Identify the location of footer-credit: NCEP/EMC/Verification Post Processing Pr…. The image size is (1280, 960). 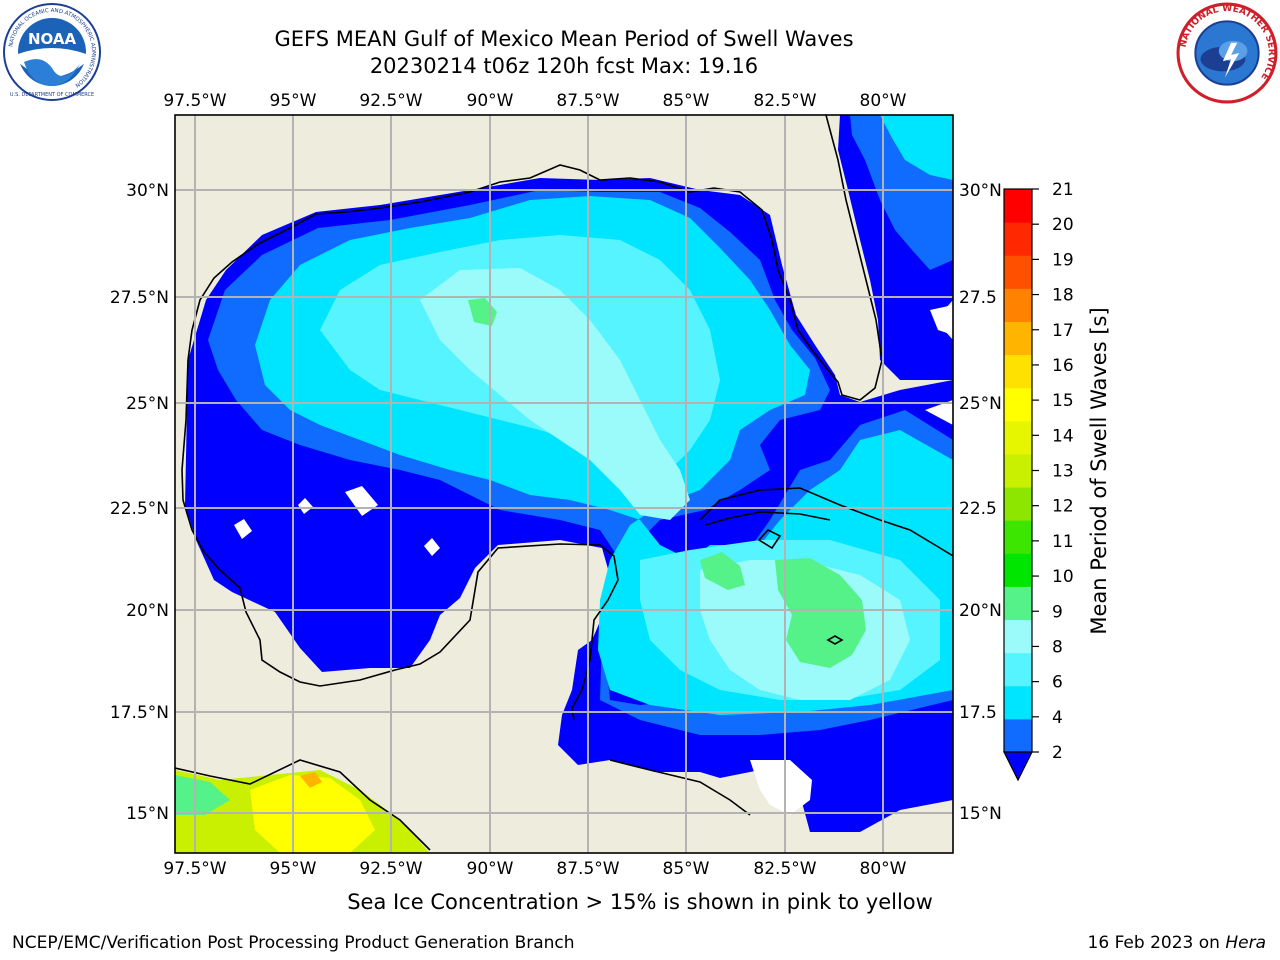
(293, 943).